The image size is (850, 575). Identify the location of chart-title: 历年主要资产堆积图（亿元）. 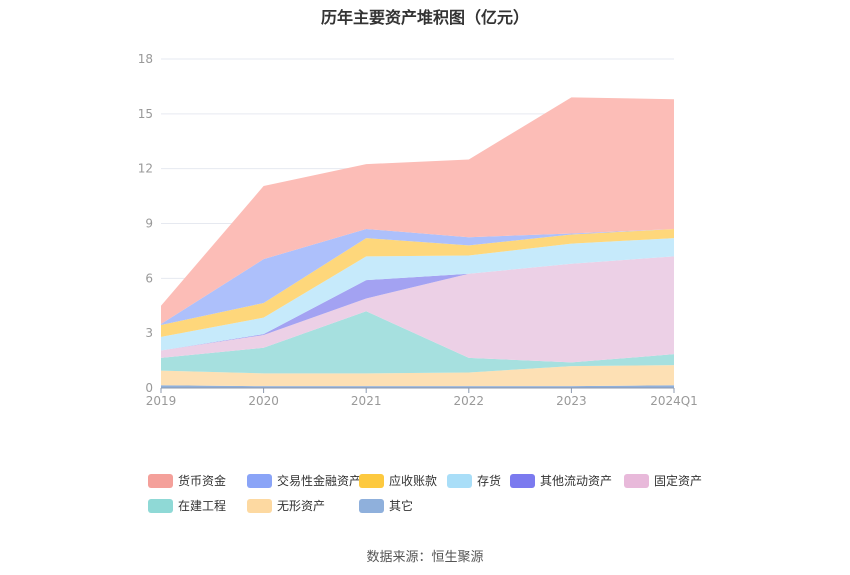
(424, 17).